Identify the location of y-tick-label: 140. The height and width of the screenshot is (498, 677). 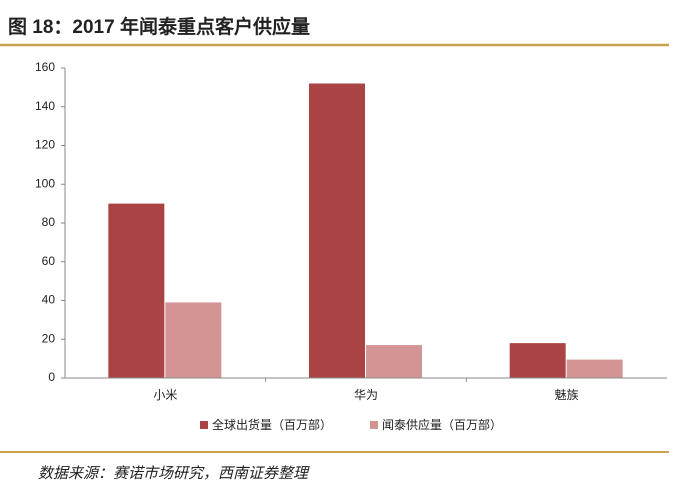
(45, 106).